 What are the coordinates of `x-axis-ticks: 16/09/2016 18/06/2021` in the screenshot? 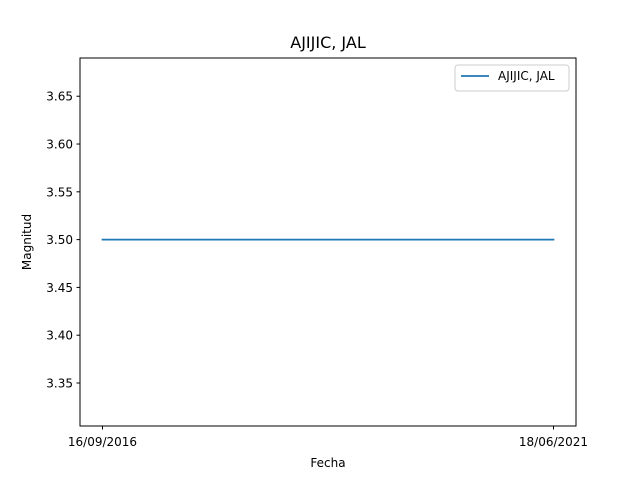 It's located at (328, 437).